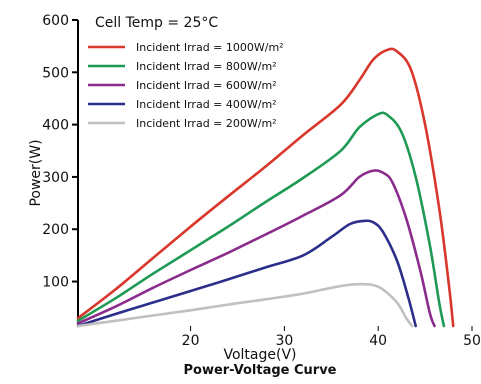 This screenshot has height=384, width=481. I want to click on x-tick-label: 50, so click(472, 341).